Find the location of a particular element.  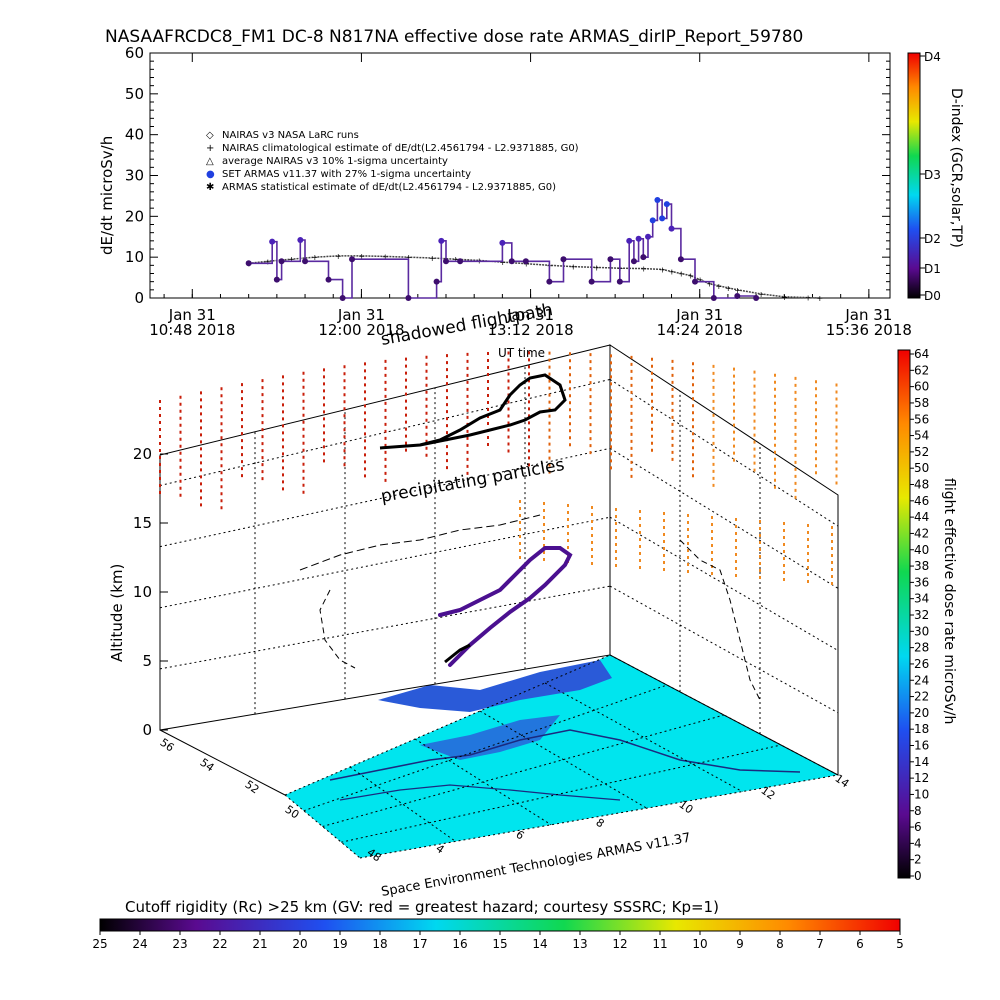

dose-rate-tick-label: 28 is located at coordinates (921, 648).